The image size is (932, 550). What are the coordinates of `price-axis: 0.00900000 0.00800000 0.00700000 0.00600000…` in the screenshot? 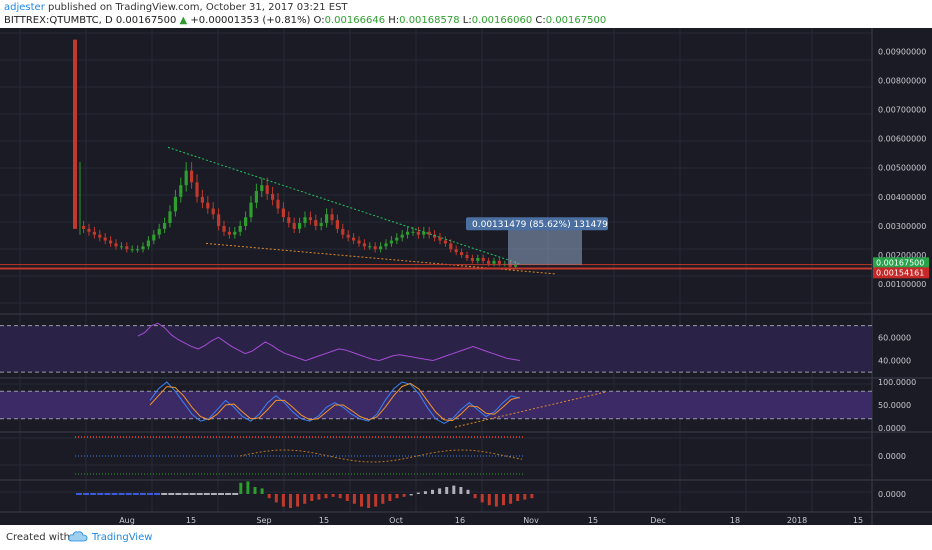 It's located at (901, 273).